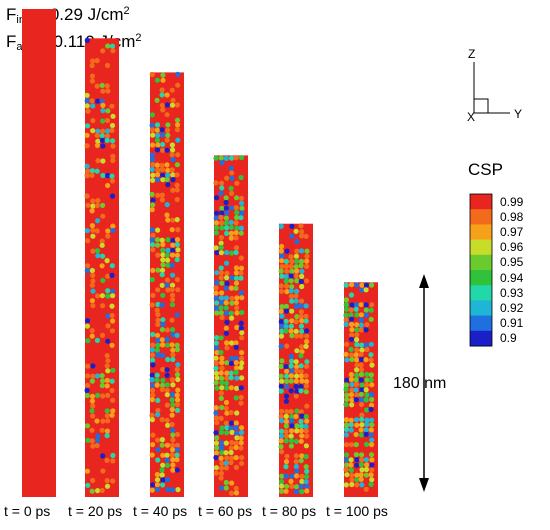  What do you see at coordinates (95, 511) in the screenshot?
I see `time-label: t = 20 ps` at bounding box center [95, 511].